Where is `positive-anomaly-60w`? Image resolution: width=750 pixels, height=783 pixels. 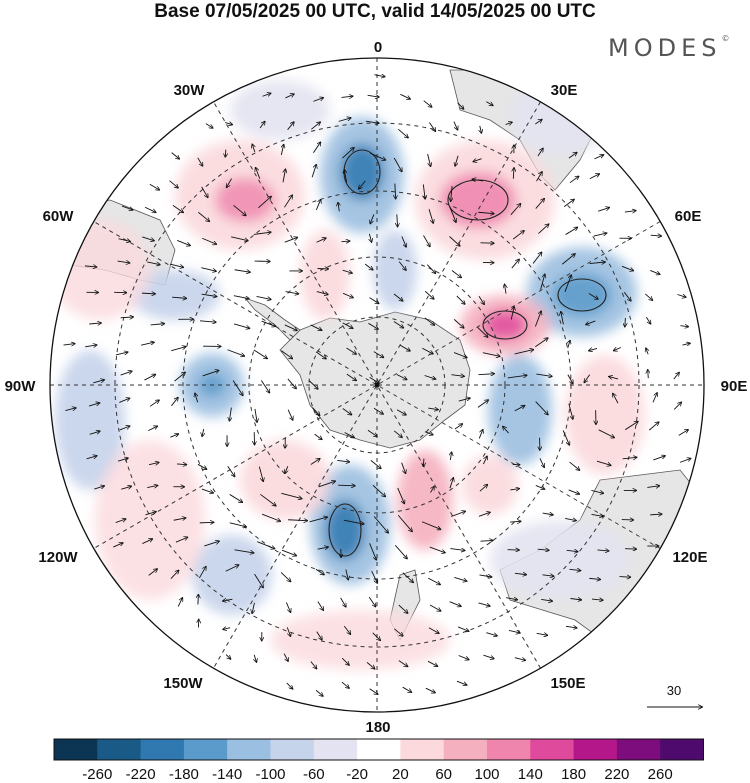 positive-anomaly-60w is located at coordinates (100, 270).